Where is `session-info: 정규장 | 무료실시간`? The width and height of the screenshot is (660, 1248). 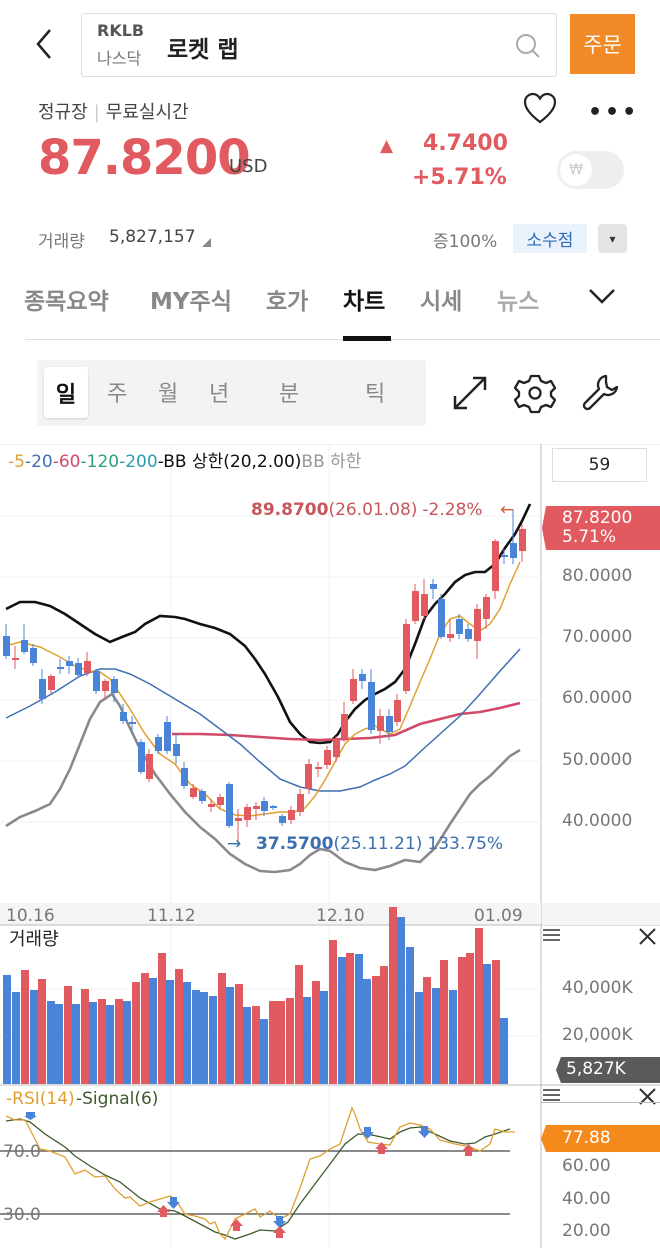
session-info: 정규장 | 무료실시간 is located at coordinates (113, 112).